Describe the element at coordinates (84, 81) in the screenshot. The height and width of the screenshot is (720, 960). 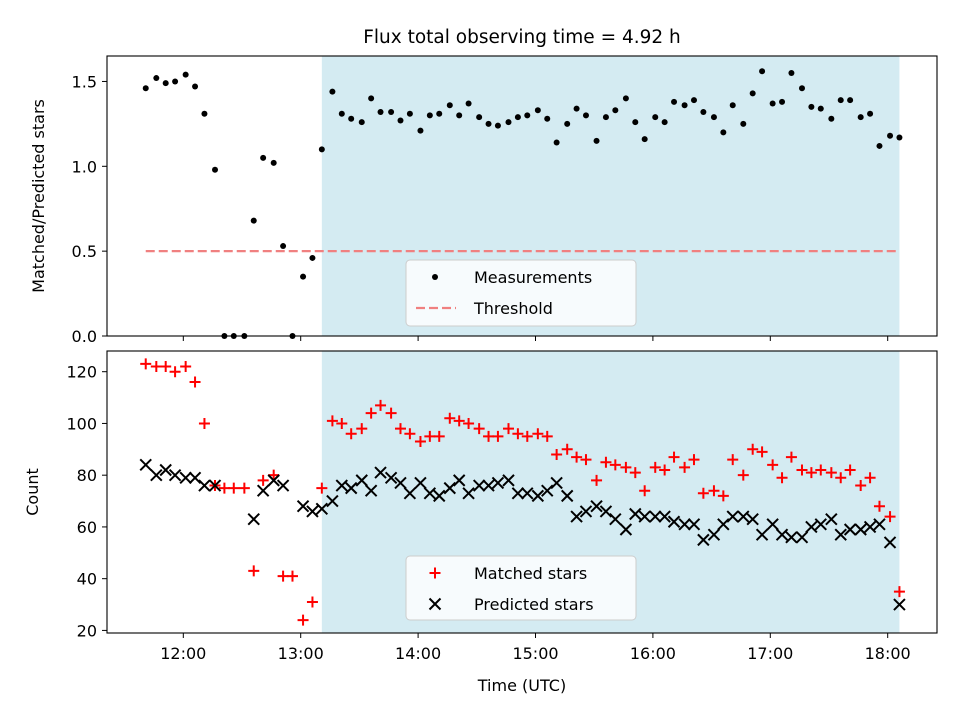
I see `y-tick-label: 1.5` at that location.